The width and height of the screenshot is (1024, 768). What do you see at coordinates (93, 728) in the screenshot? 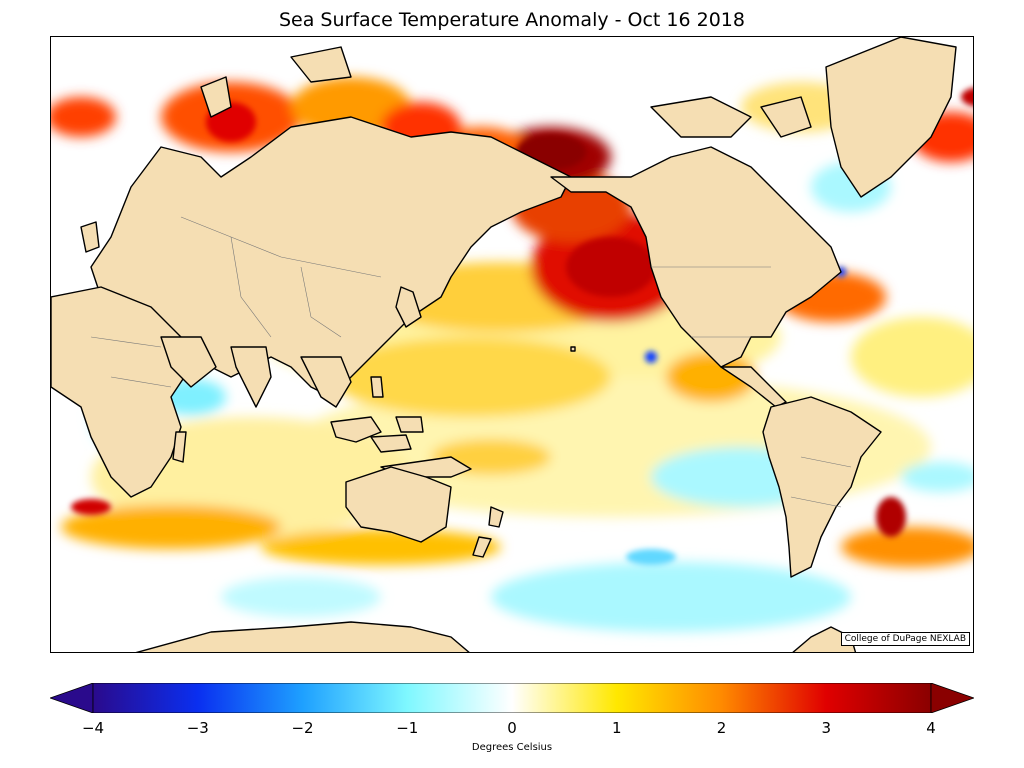
I see `colorbar-tick-label: −4` at bounding box center [93, 728].